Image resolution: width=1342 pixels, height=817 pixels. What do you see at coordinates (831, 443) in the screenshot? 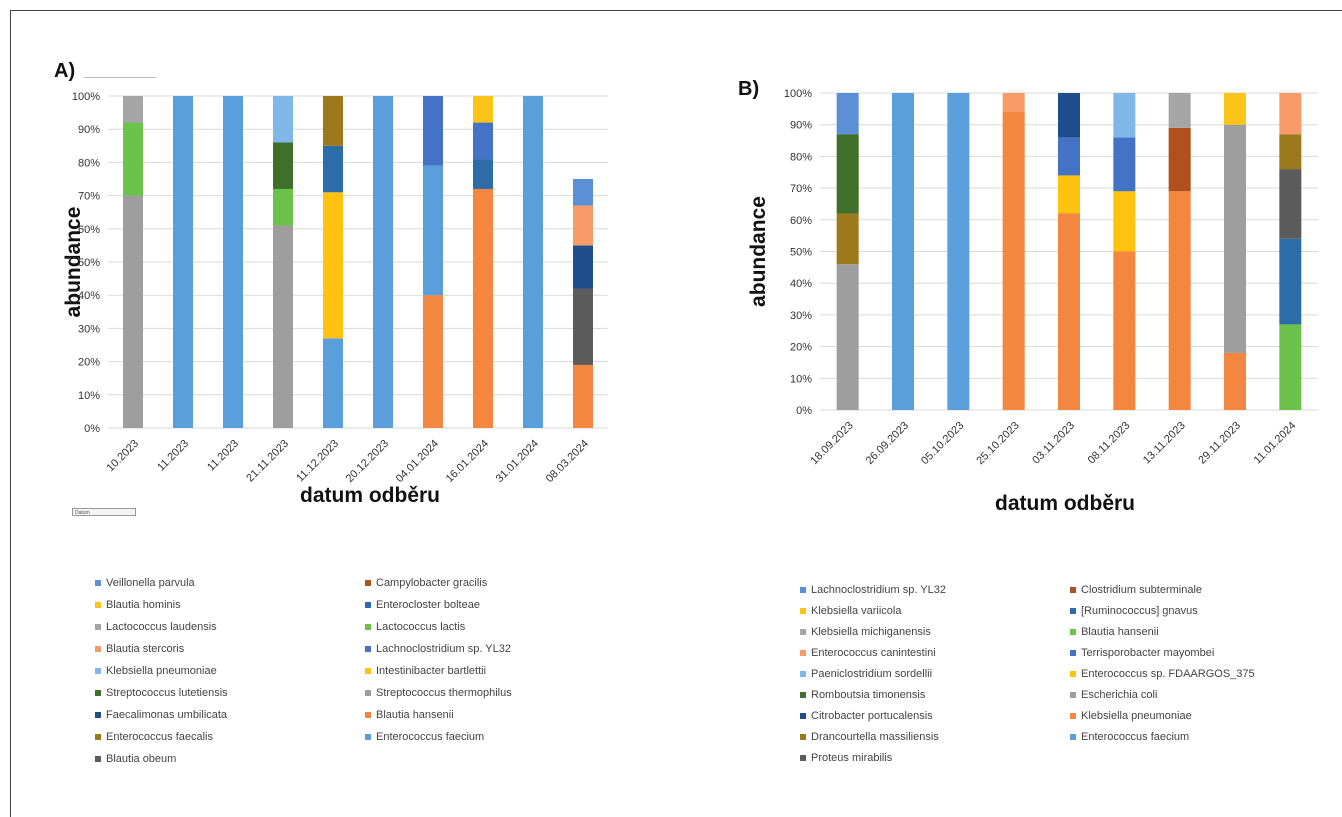
I see `x-tick-label: 18.09.2023` at bounding box center [831, 443].